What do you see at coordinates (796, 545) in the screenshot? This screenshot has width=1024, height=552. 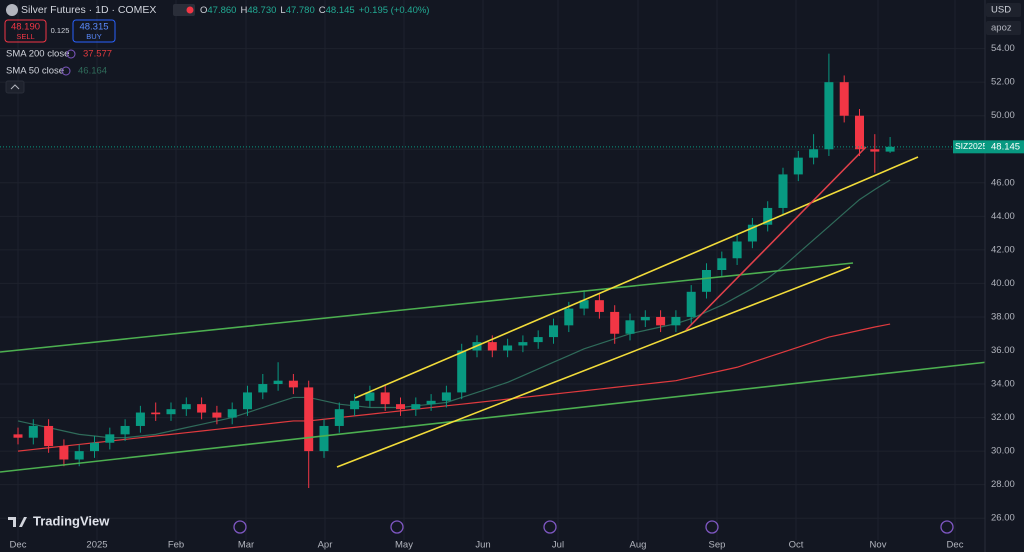 I see `x-tick-label: Oct` at bounding box center [796, 545].